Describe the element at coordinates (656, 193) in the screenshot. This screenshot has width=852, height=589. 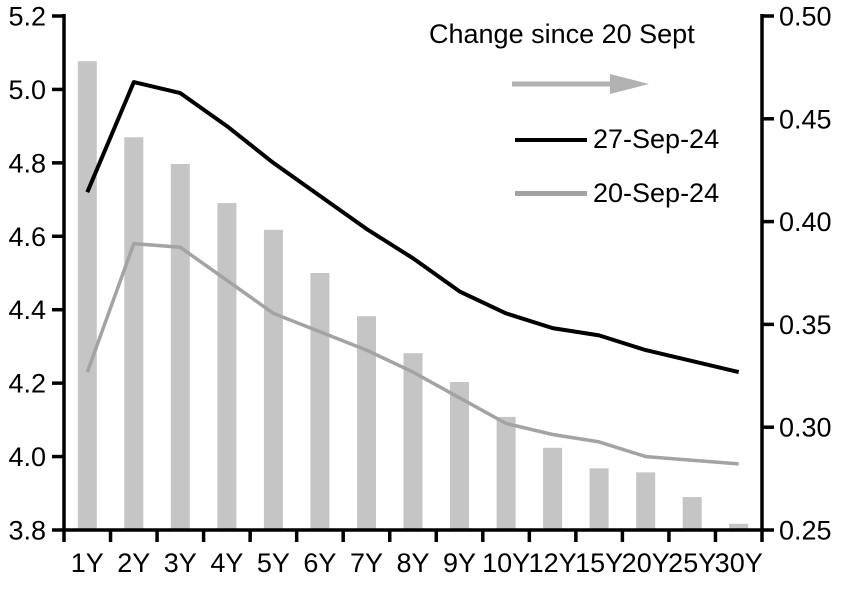
I see `legend-label-20-sep-24: 20-Sep-24` at that location.